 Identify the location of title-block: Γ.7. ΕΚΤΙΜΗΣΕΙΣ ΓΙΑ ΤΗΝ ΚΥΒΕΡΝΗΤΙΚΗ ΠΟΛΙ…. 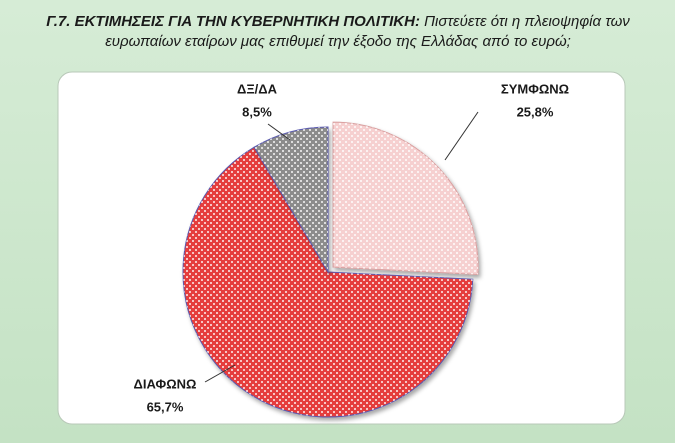
(338, 32).